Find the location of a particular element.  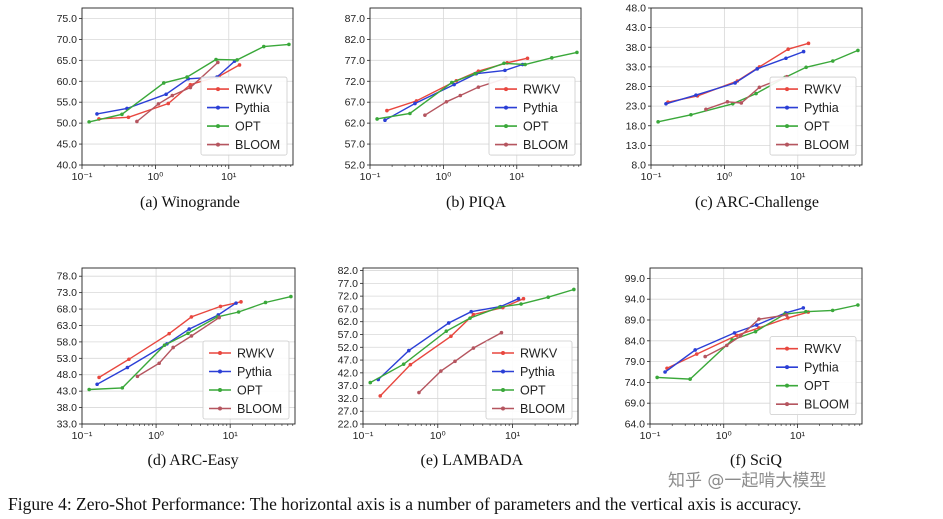

subplot-caption: (b) PIQA is located at coordinates (476, 202).